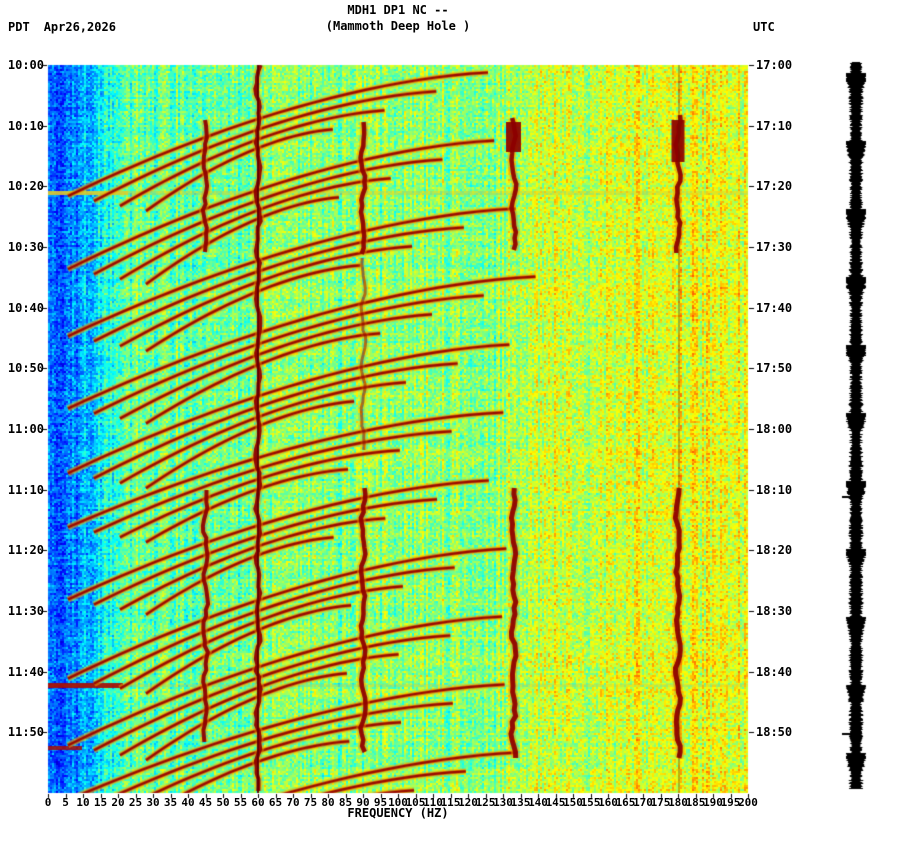  Describe the element at coordinates (485, 802) in the screenshot. I see `frequency-tick-label: 125` at that location.